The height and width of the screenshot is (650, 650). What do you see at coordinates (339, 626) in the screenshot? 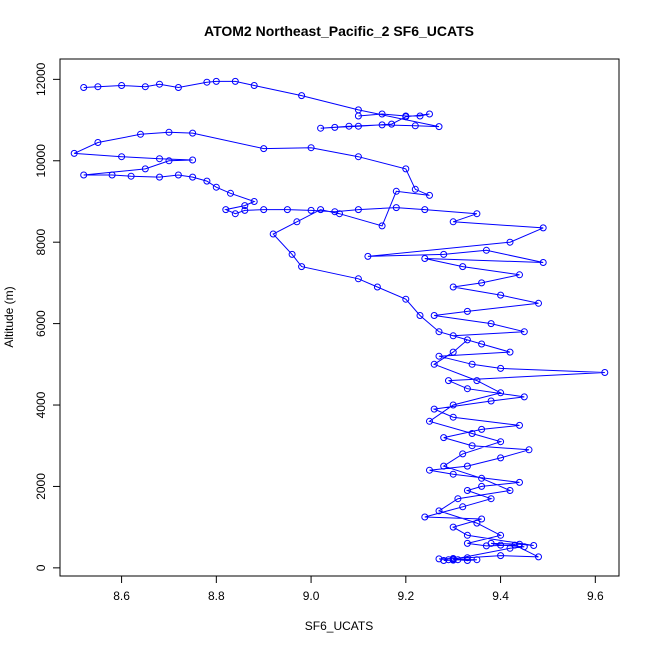
I see `x-axis-label: SF6_UCATS` at bounding box center [339, 626].